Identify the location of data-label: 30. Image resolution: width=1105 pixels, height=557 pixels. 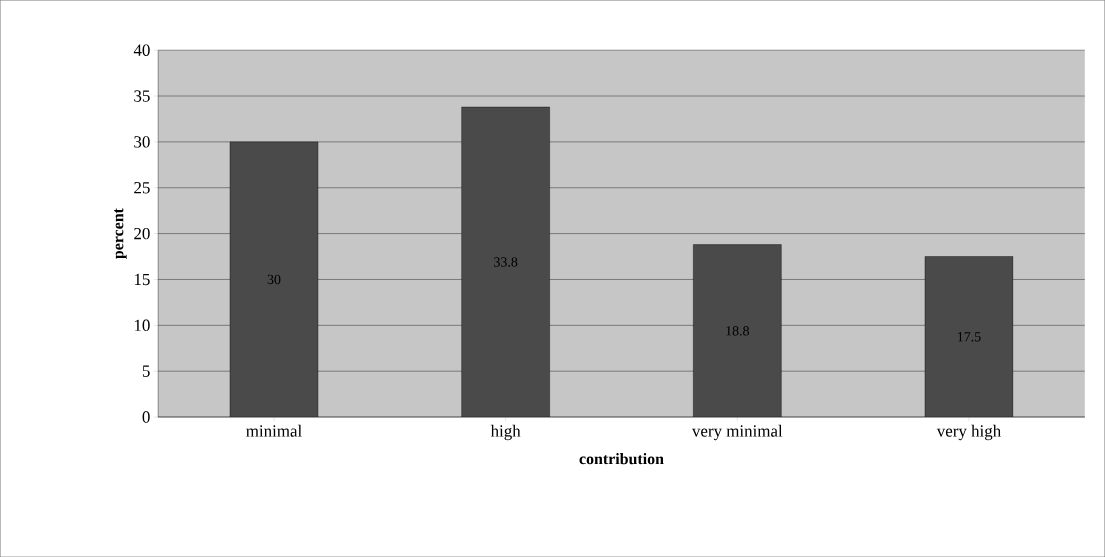
(274, 279).